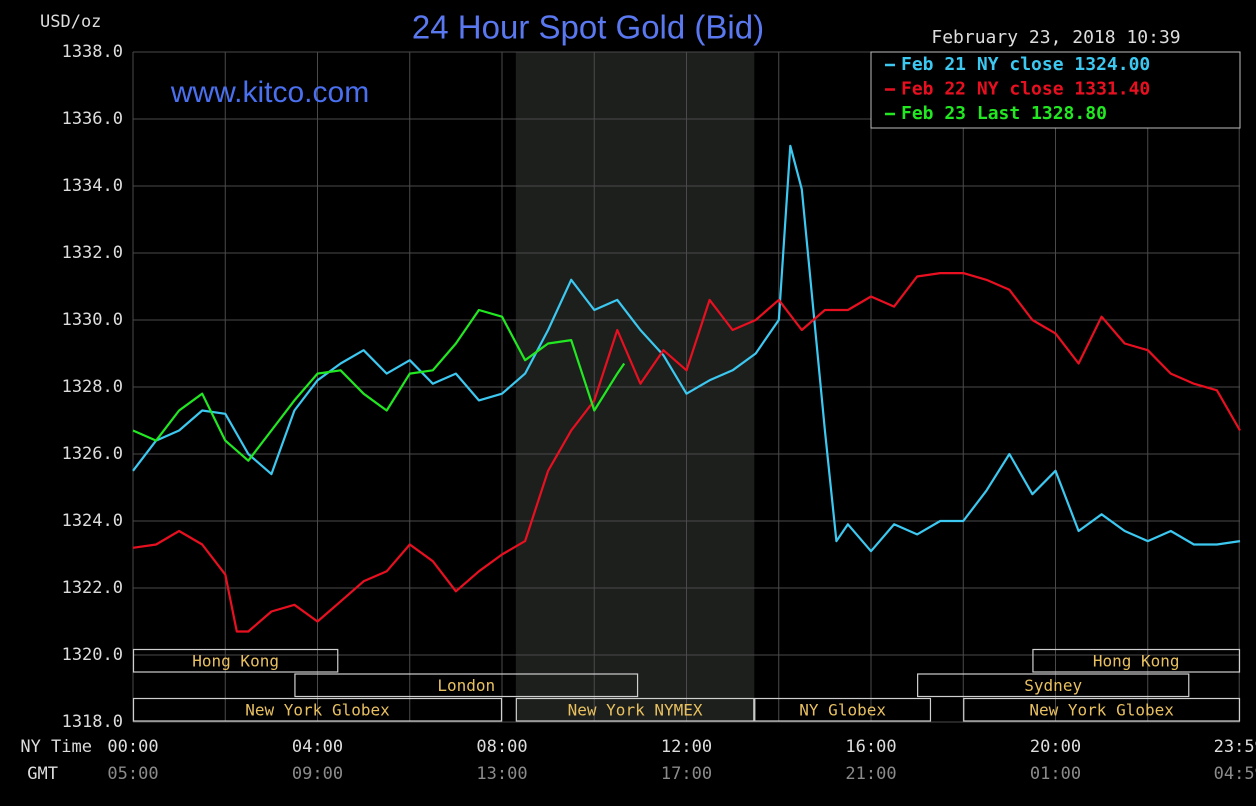 The width and height of the screenshot is (1256, 806). I want to click on y-tick-label: 1322.0, so click(92, 588).